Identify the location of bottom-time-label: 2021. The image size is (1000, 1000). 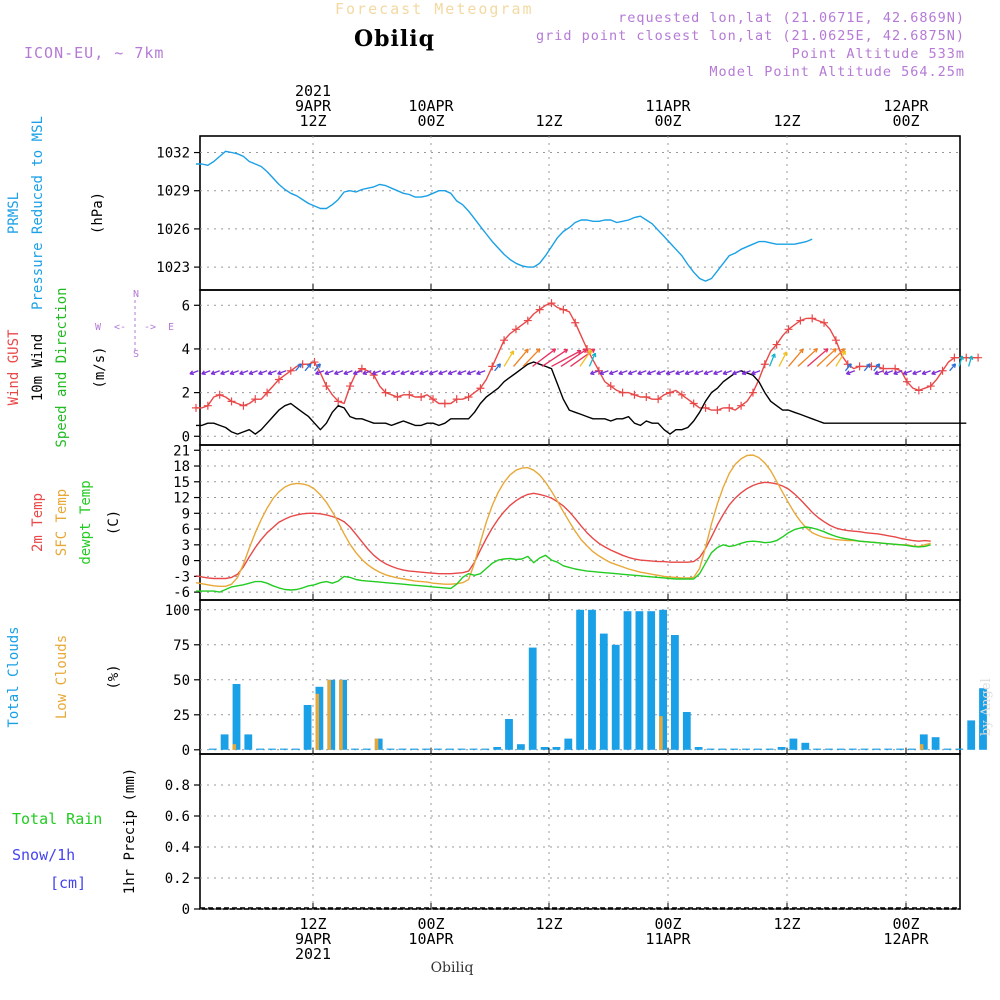
(313, 954).